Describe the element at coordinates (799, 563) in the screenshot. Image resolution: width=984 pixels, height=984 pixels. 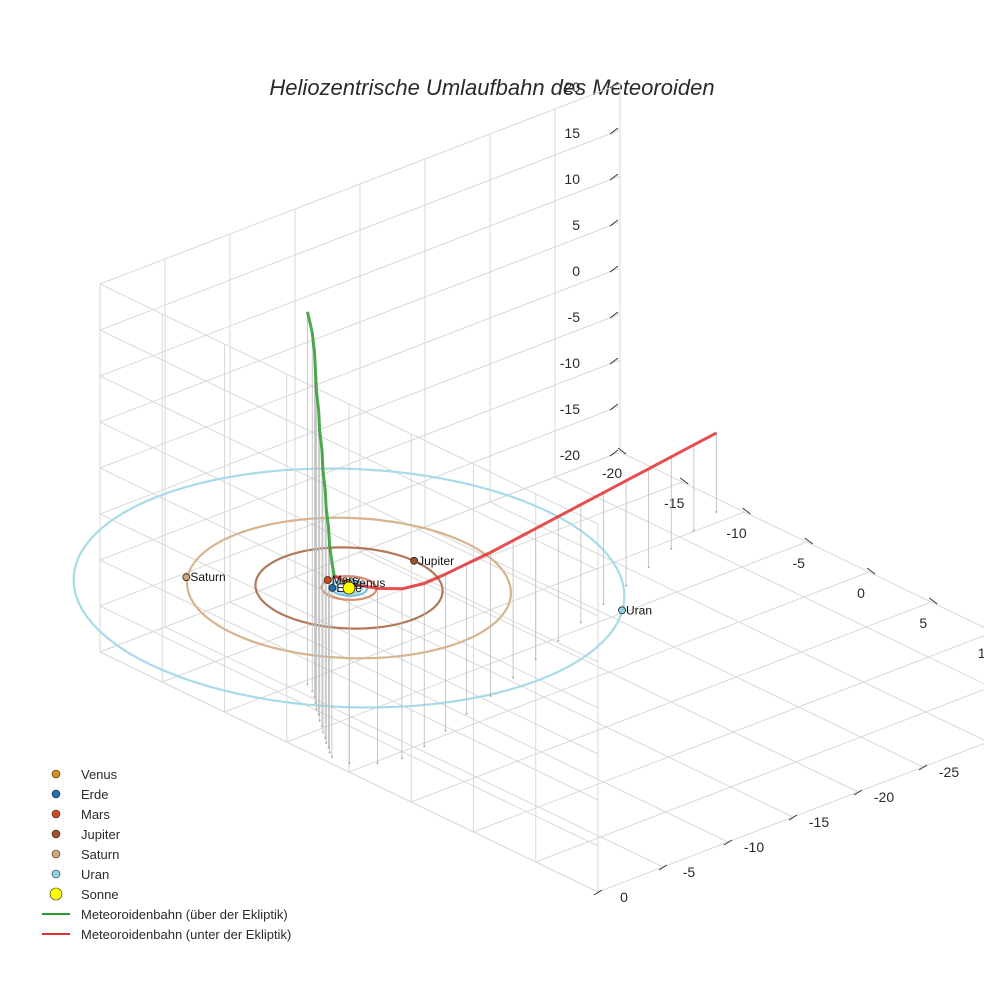
I see `x-tick-label: -5` at that location.